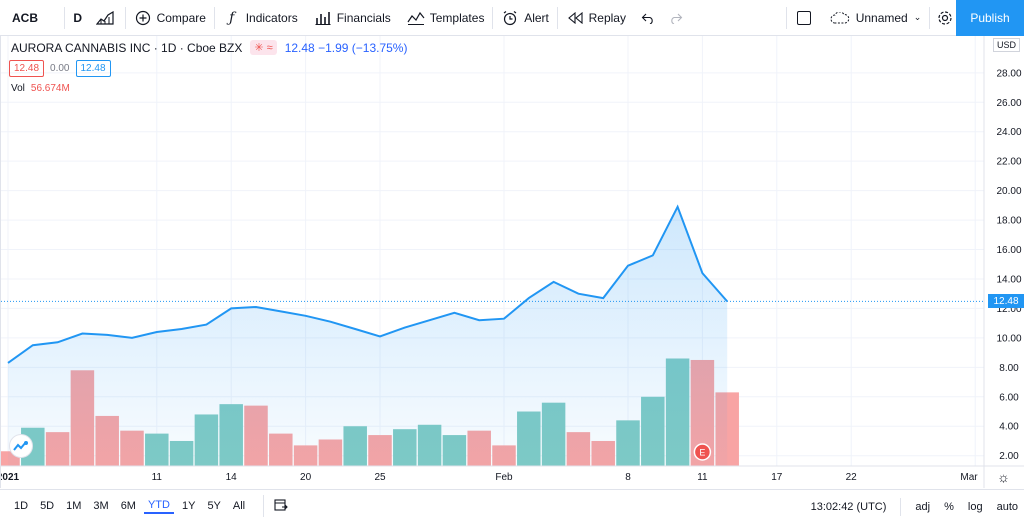  I want to click on alert-label: Alert, so click(536, 17).